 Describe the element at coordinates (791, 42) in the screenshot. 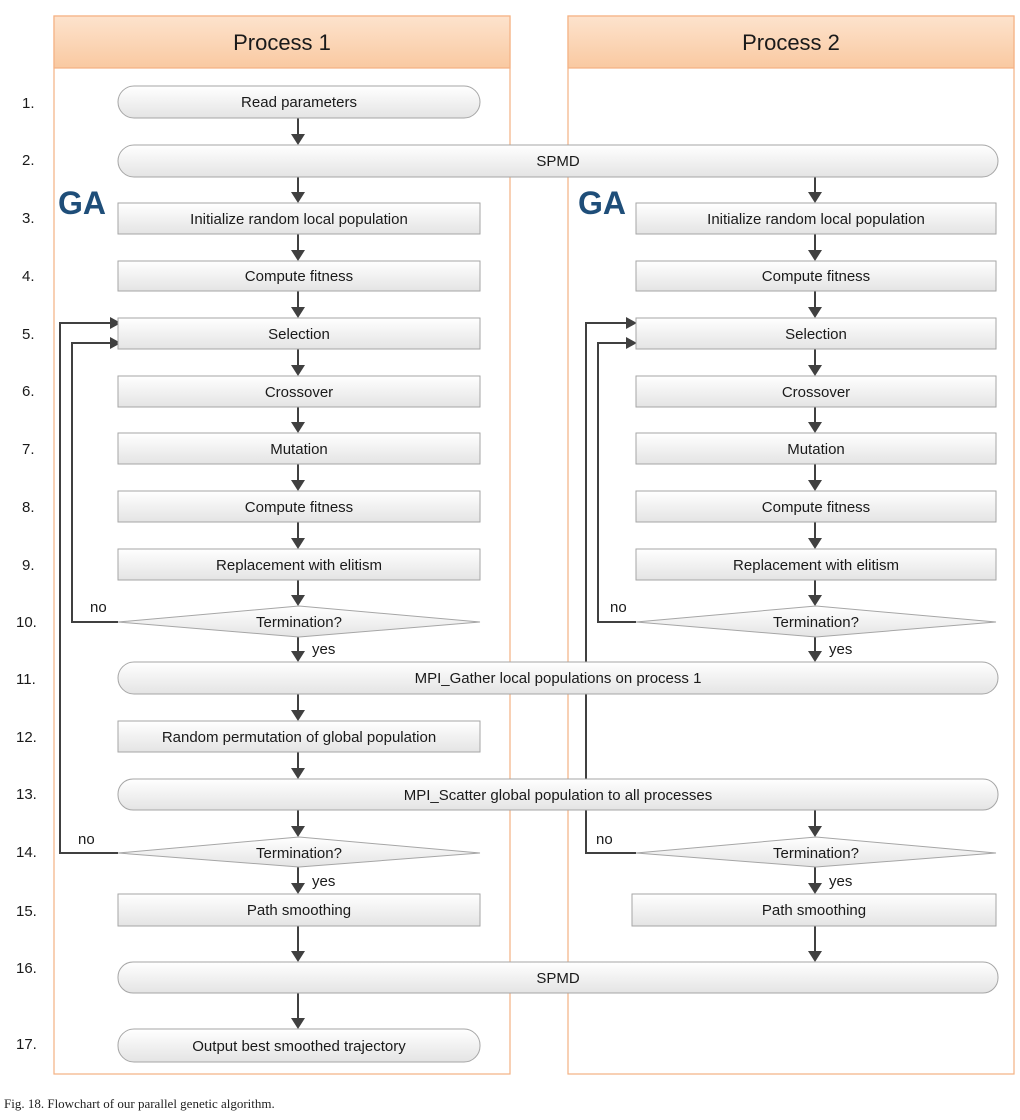

I see `lane-title-process-2: Process 2` at that location.